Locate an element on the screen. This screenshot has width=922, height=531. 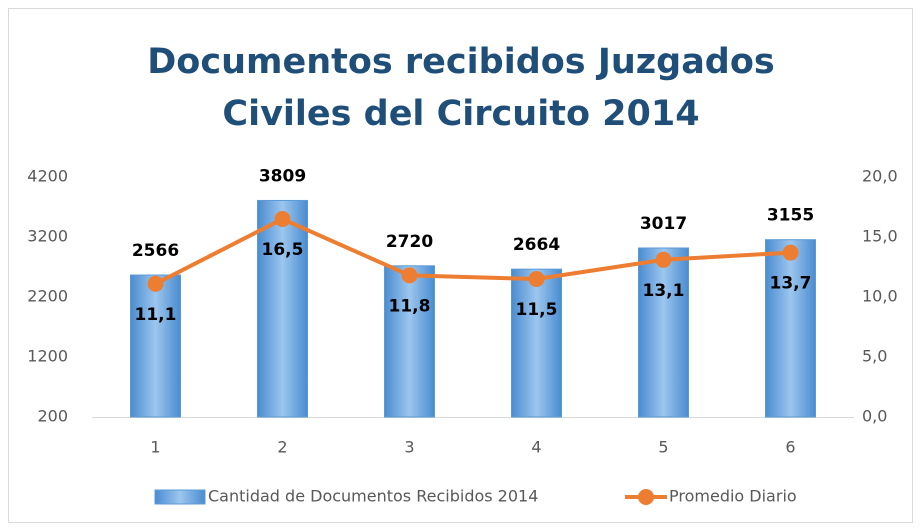
x-tick-label: 3 is located at coordinates (409, 447).